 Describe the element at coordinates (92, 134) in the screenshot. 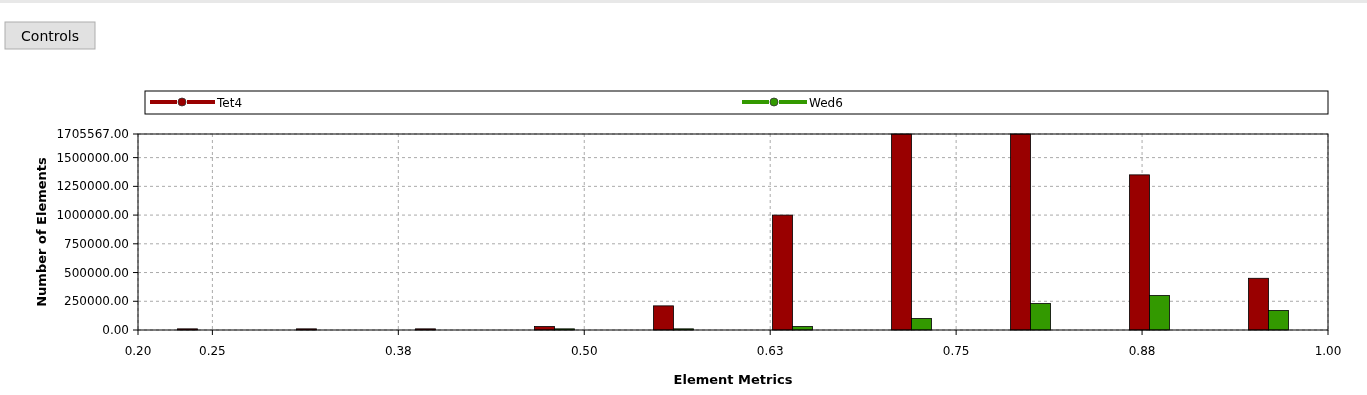

I see `y-tick-label: 1705567.00` at that location.